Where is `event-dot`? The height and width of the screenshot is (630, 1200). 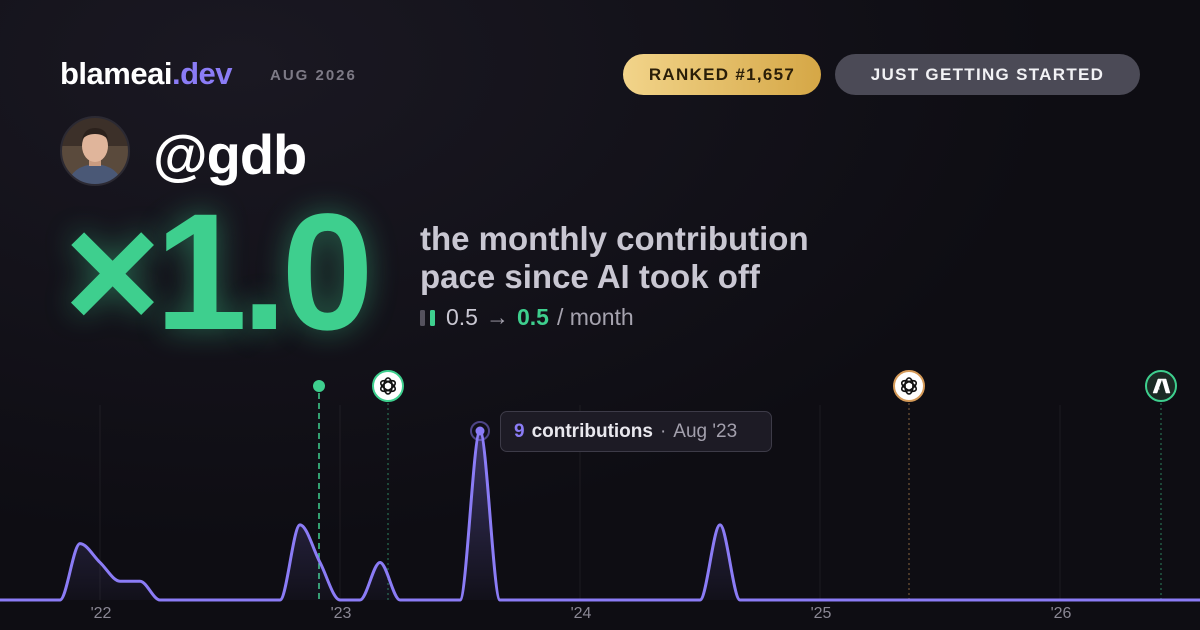
event-dot is located at coordinates (319, 386).